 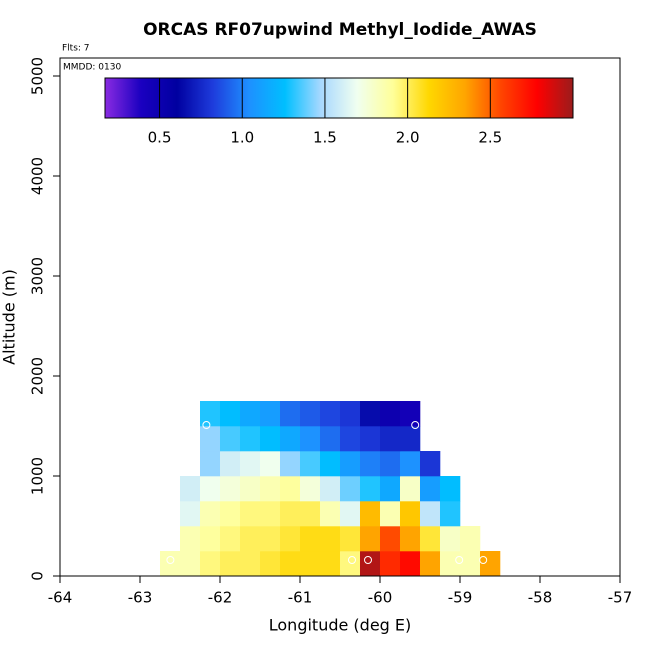 What do you see at coordinates (408, 138) in the screenshot?
I see `colorbar-tick-label: 2.0` at bounding box center [408, 138].